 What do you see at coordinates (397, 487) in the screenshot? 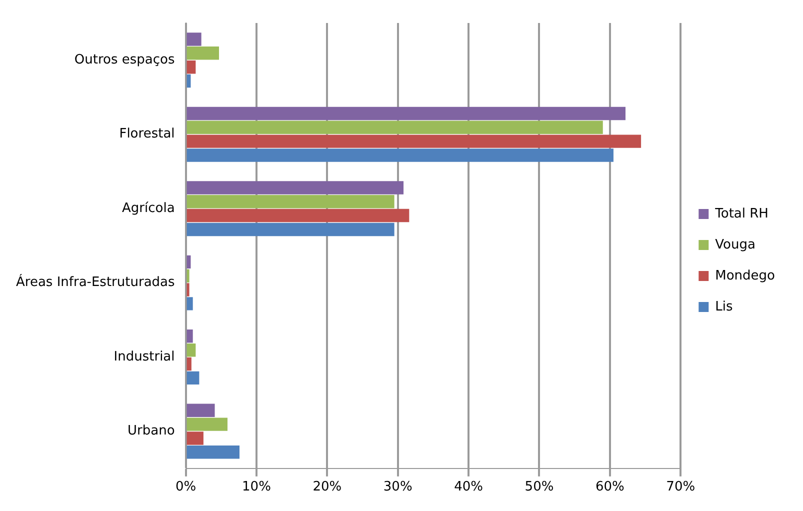
I see `x-tick-label: 30%` at bounding box center [397, 487].